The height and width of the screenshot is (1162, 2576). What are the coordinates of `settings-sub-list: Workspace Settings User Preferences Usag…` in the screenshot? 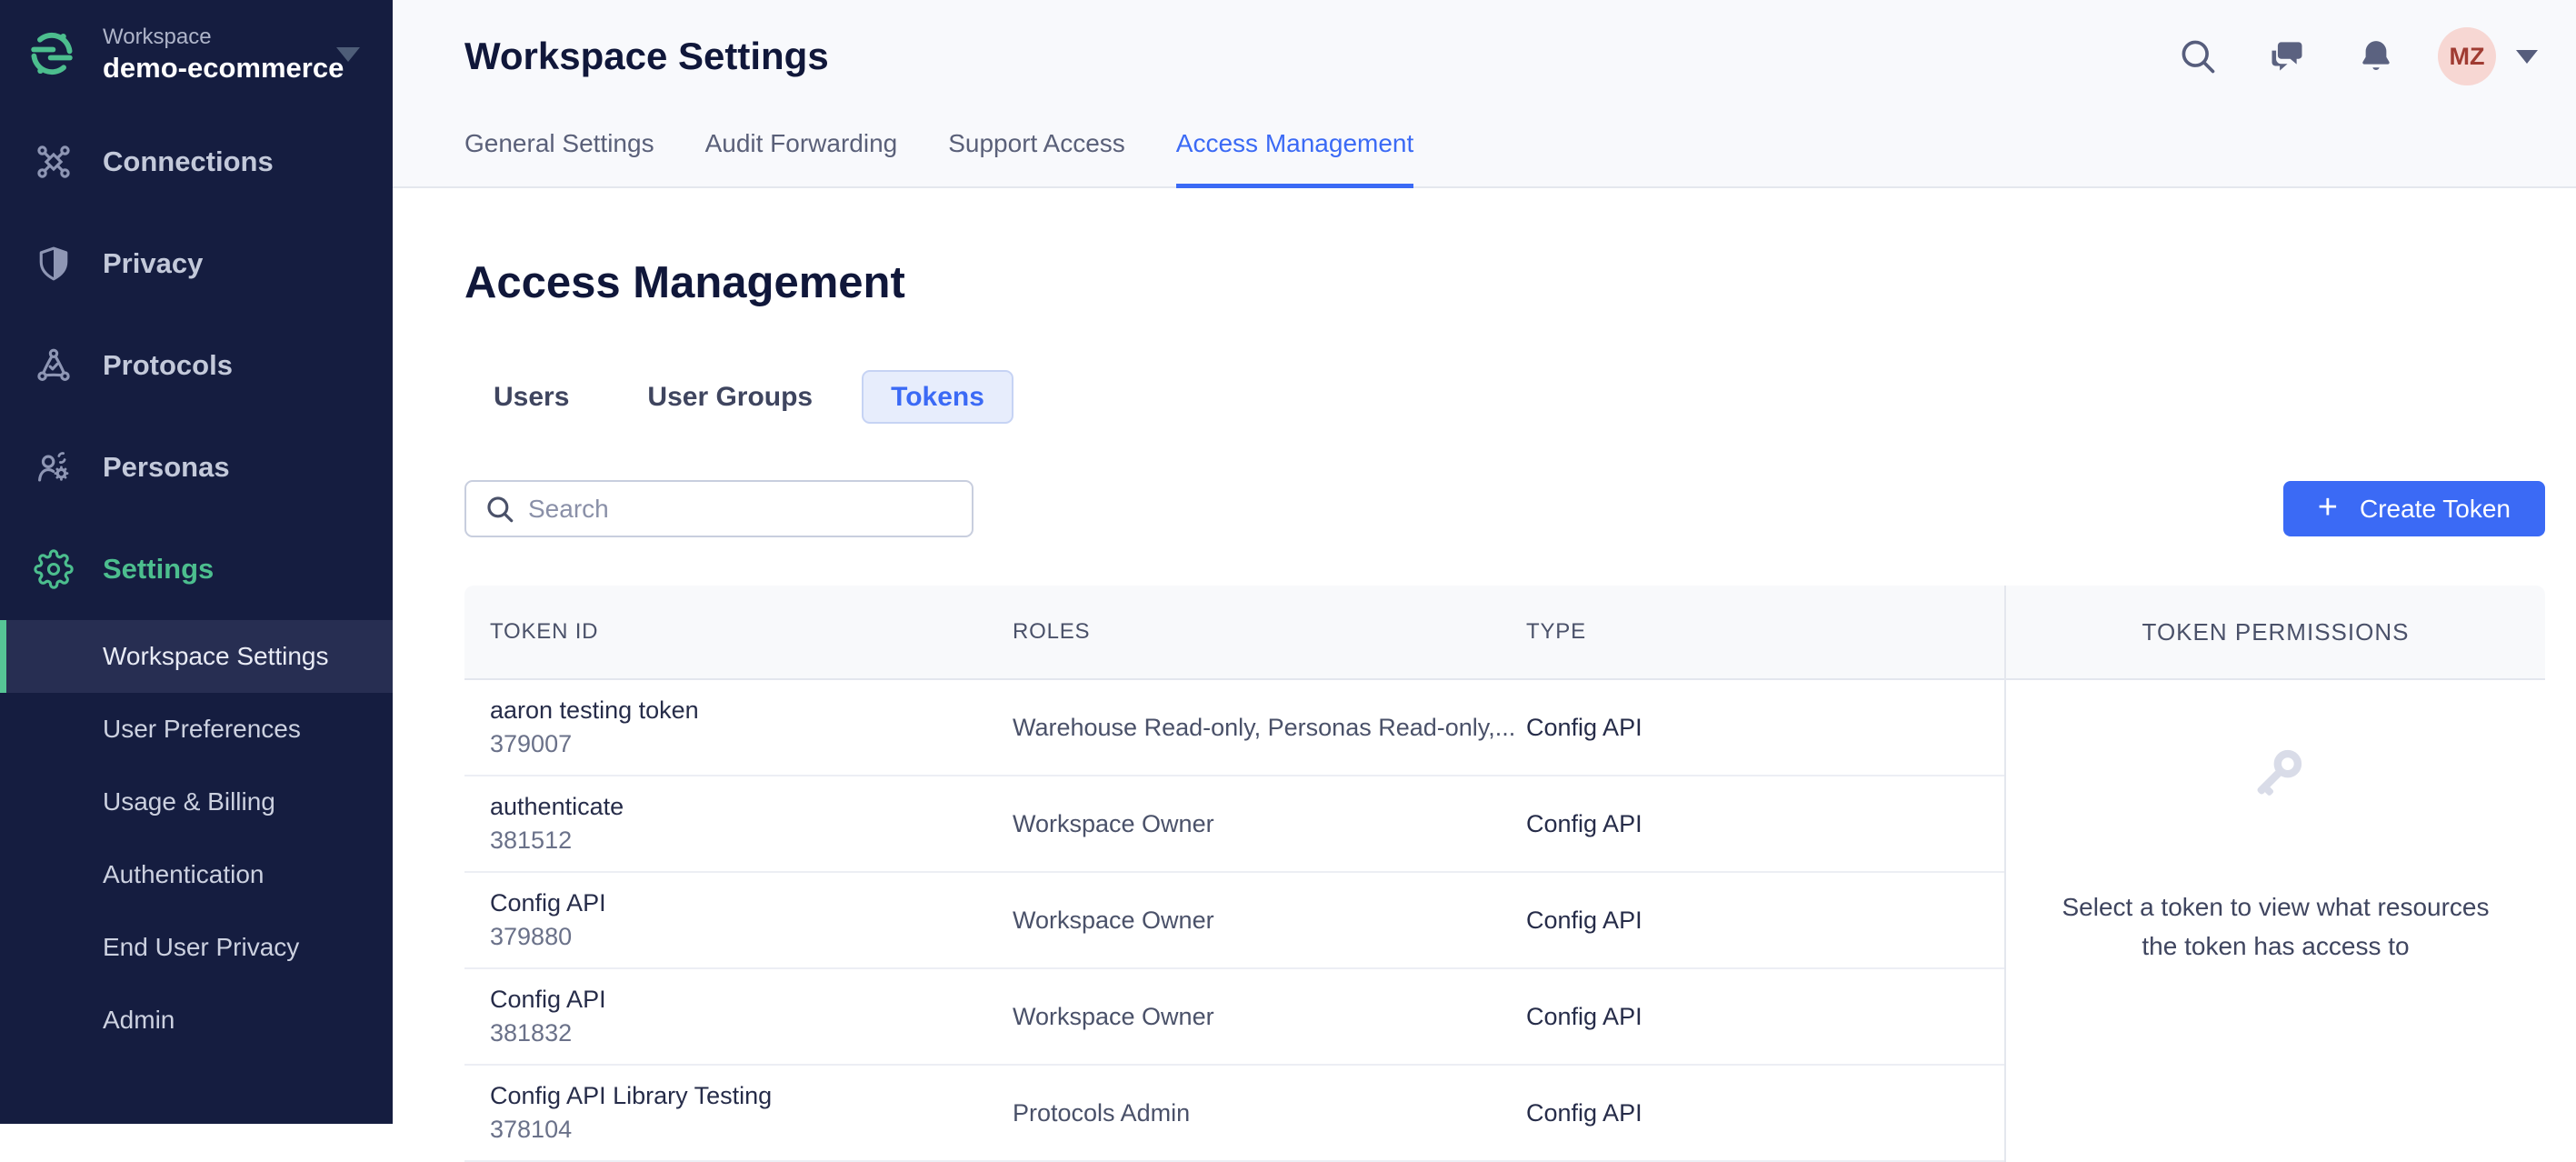 It's located at (196, 838).